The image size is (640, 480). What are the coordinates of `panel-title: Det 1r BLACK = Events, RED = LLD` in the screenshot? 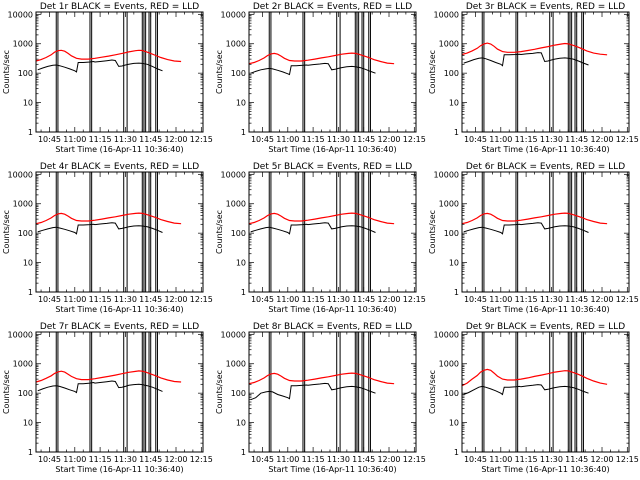 It's located at (119, 7).